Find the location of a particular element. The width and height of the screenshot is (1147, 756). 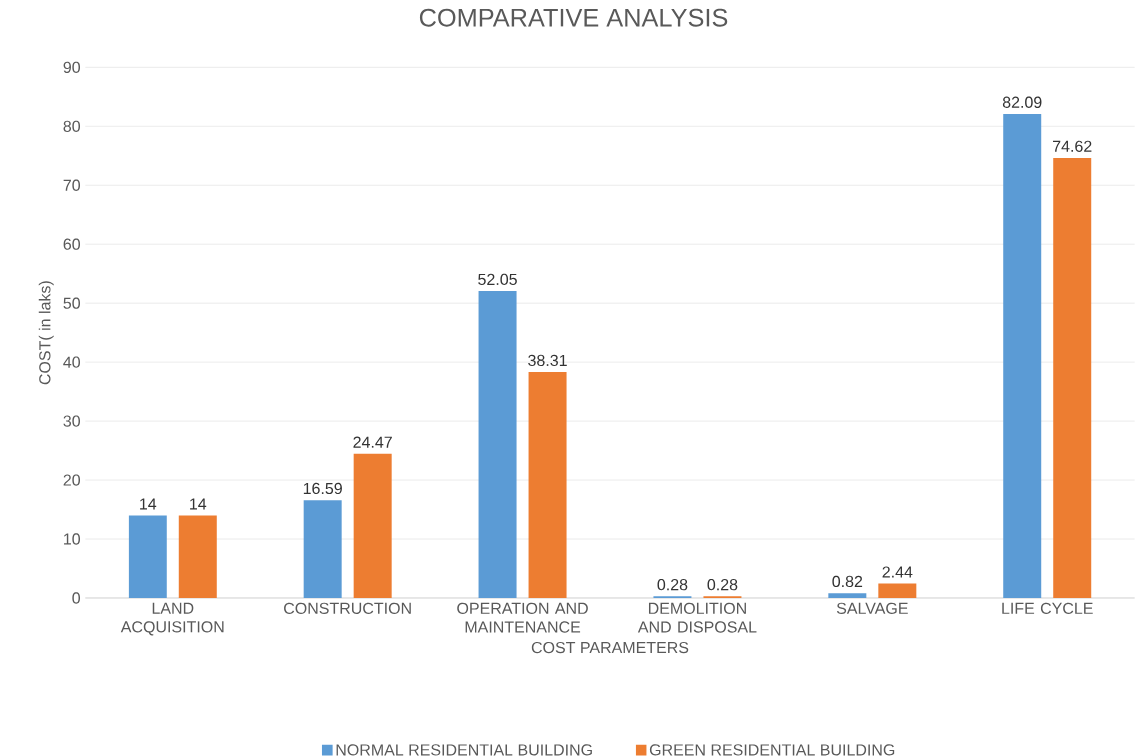

x-tick-label: OPERATION AND MAINTENANCE is located at coordinates (522, 617).